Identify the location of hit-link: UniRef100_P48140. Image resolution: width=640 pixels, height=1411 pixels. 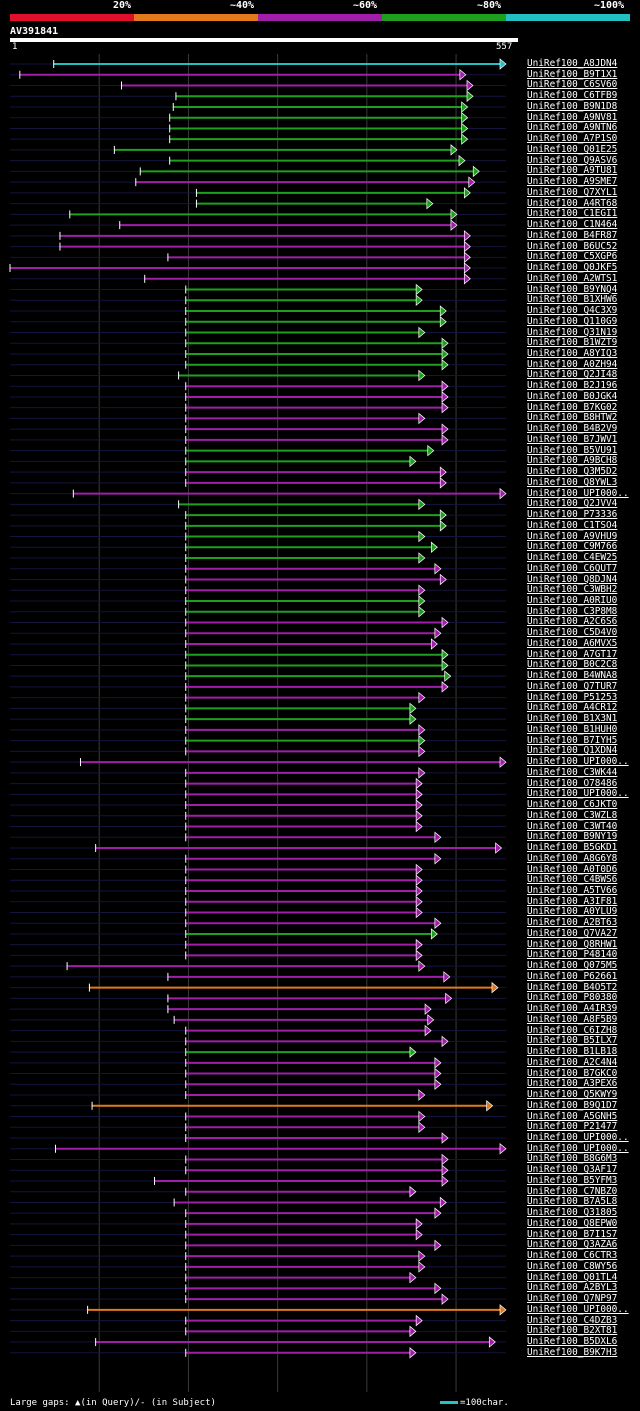
(572, 955).